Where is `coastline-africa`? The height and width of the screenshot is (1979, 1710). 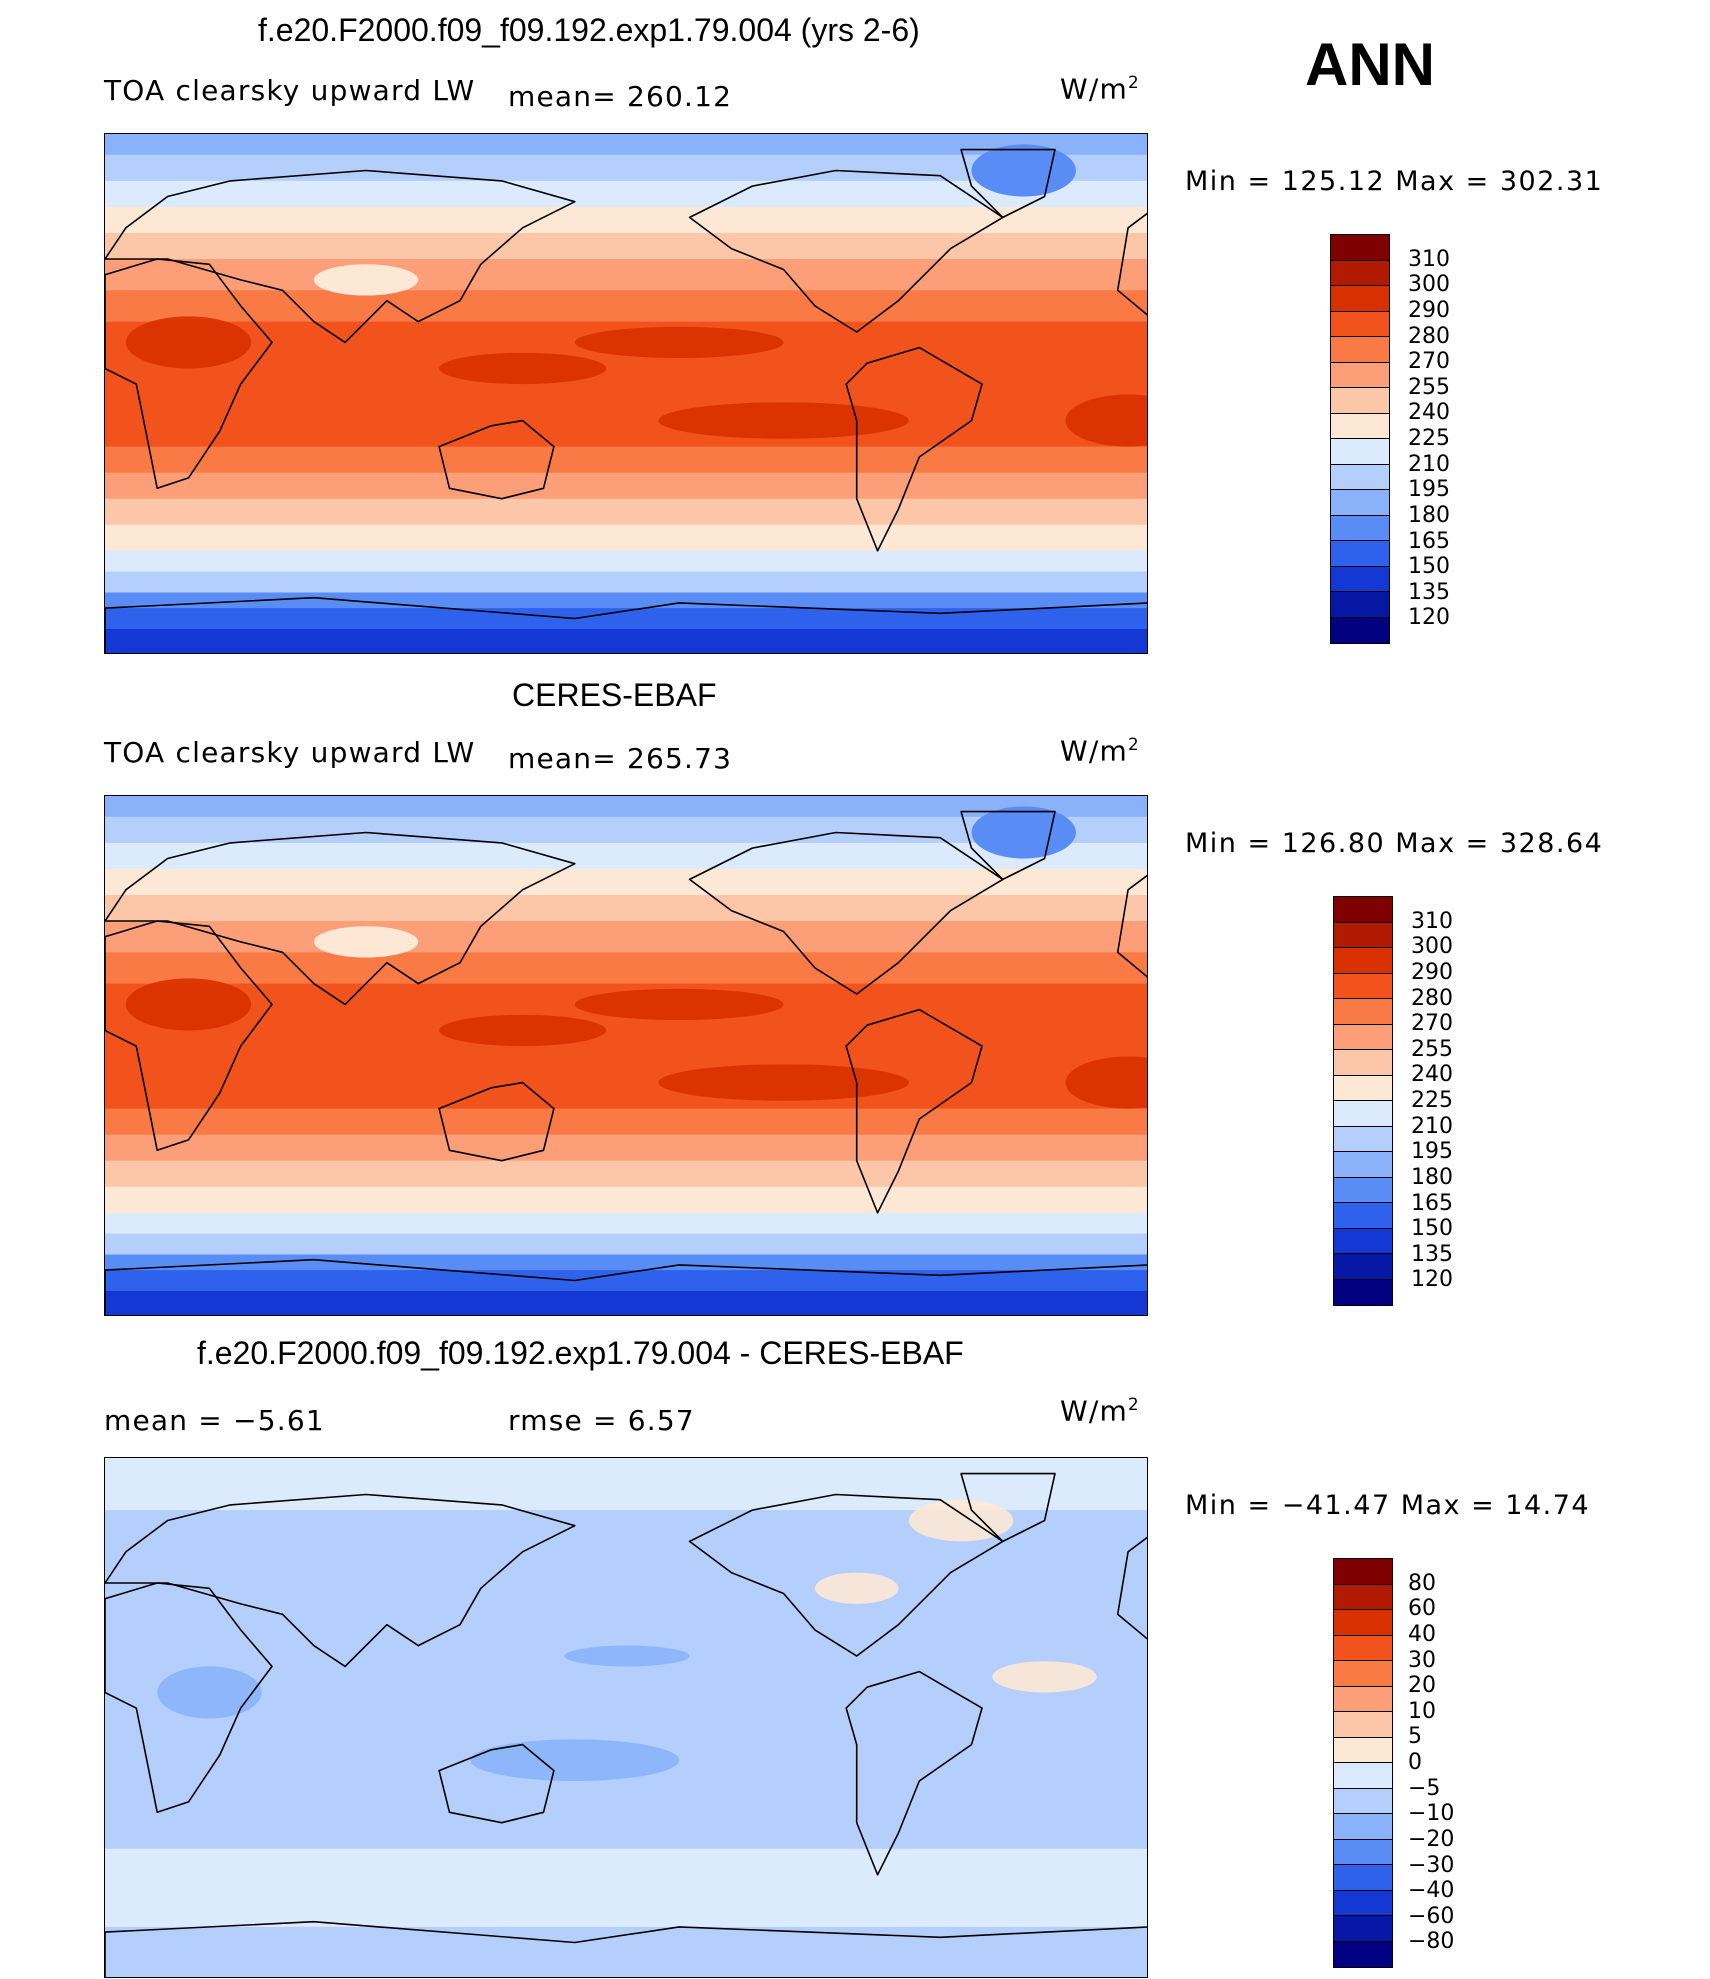 coastline-africa is located at coordinates (189, 1698).